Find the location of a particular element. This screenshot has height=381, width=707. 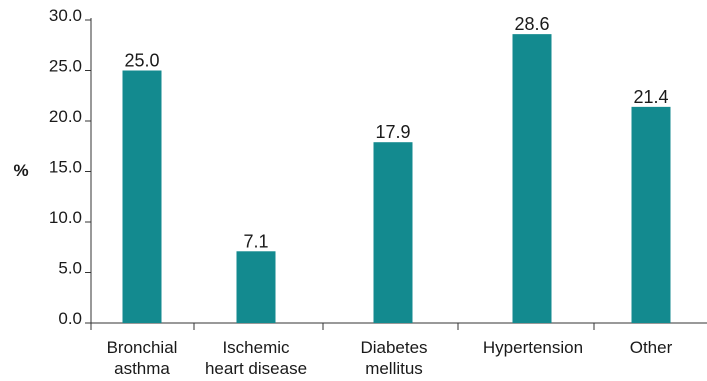

y-axis-label: % is located at coordinates (20, 170).